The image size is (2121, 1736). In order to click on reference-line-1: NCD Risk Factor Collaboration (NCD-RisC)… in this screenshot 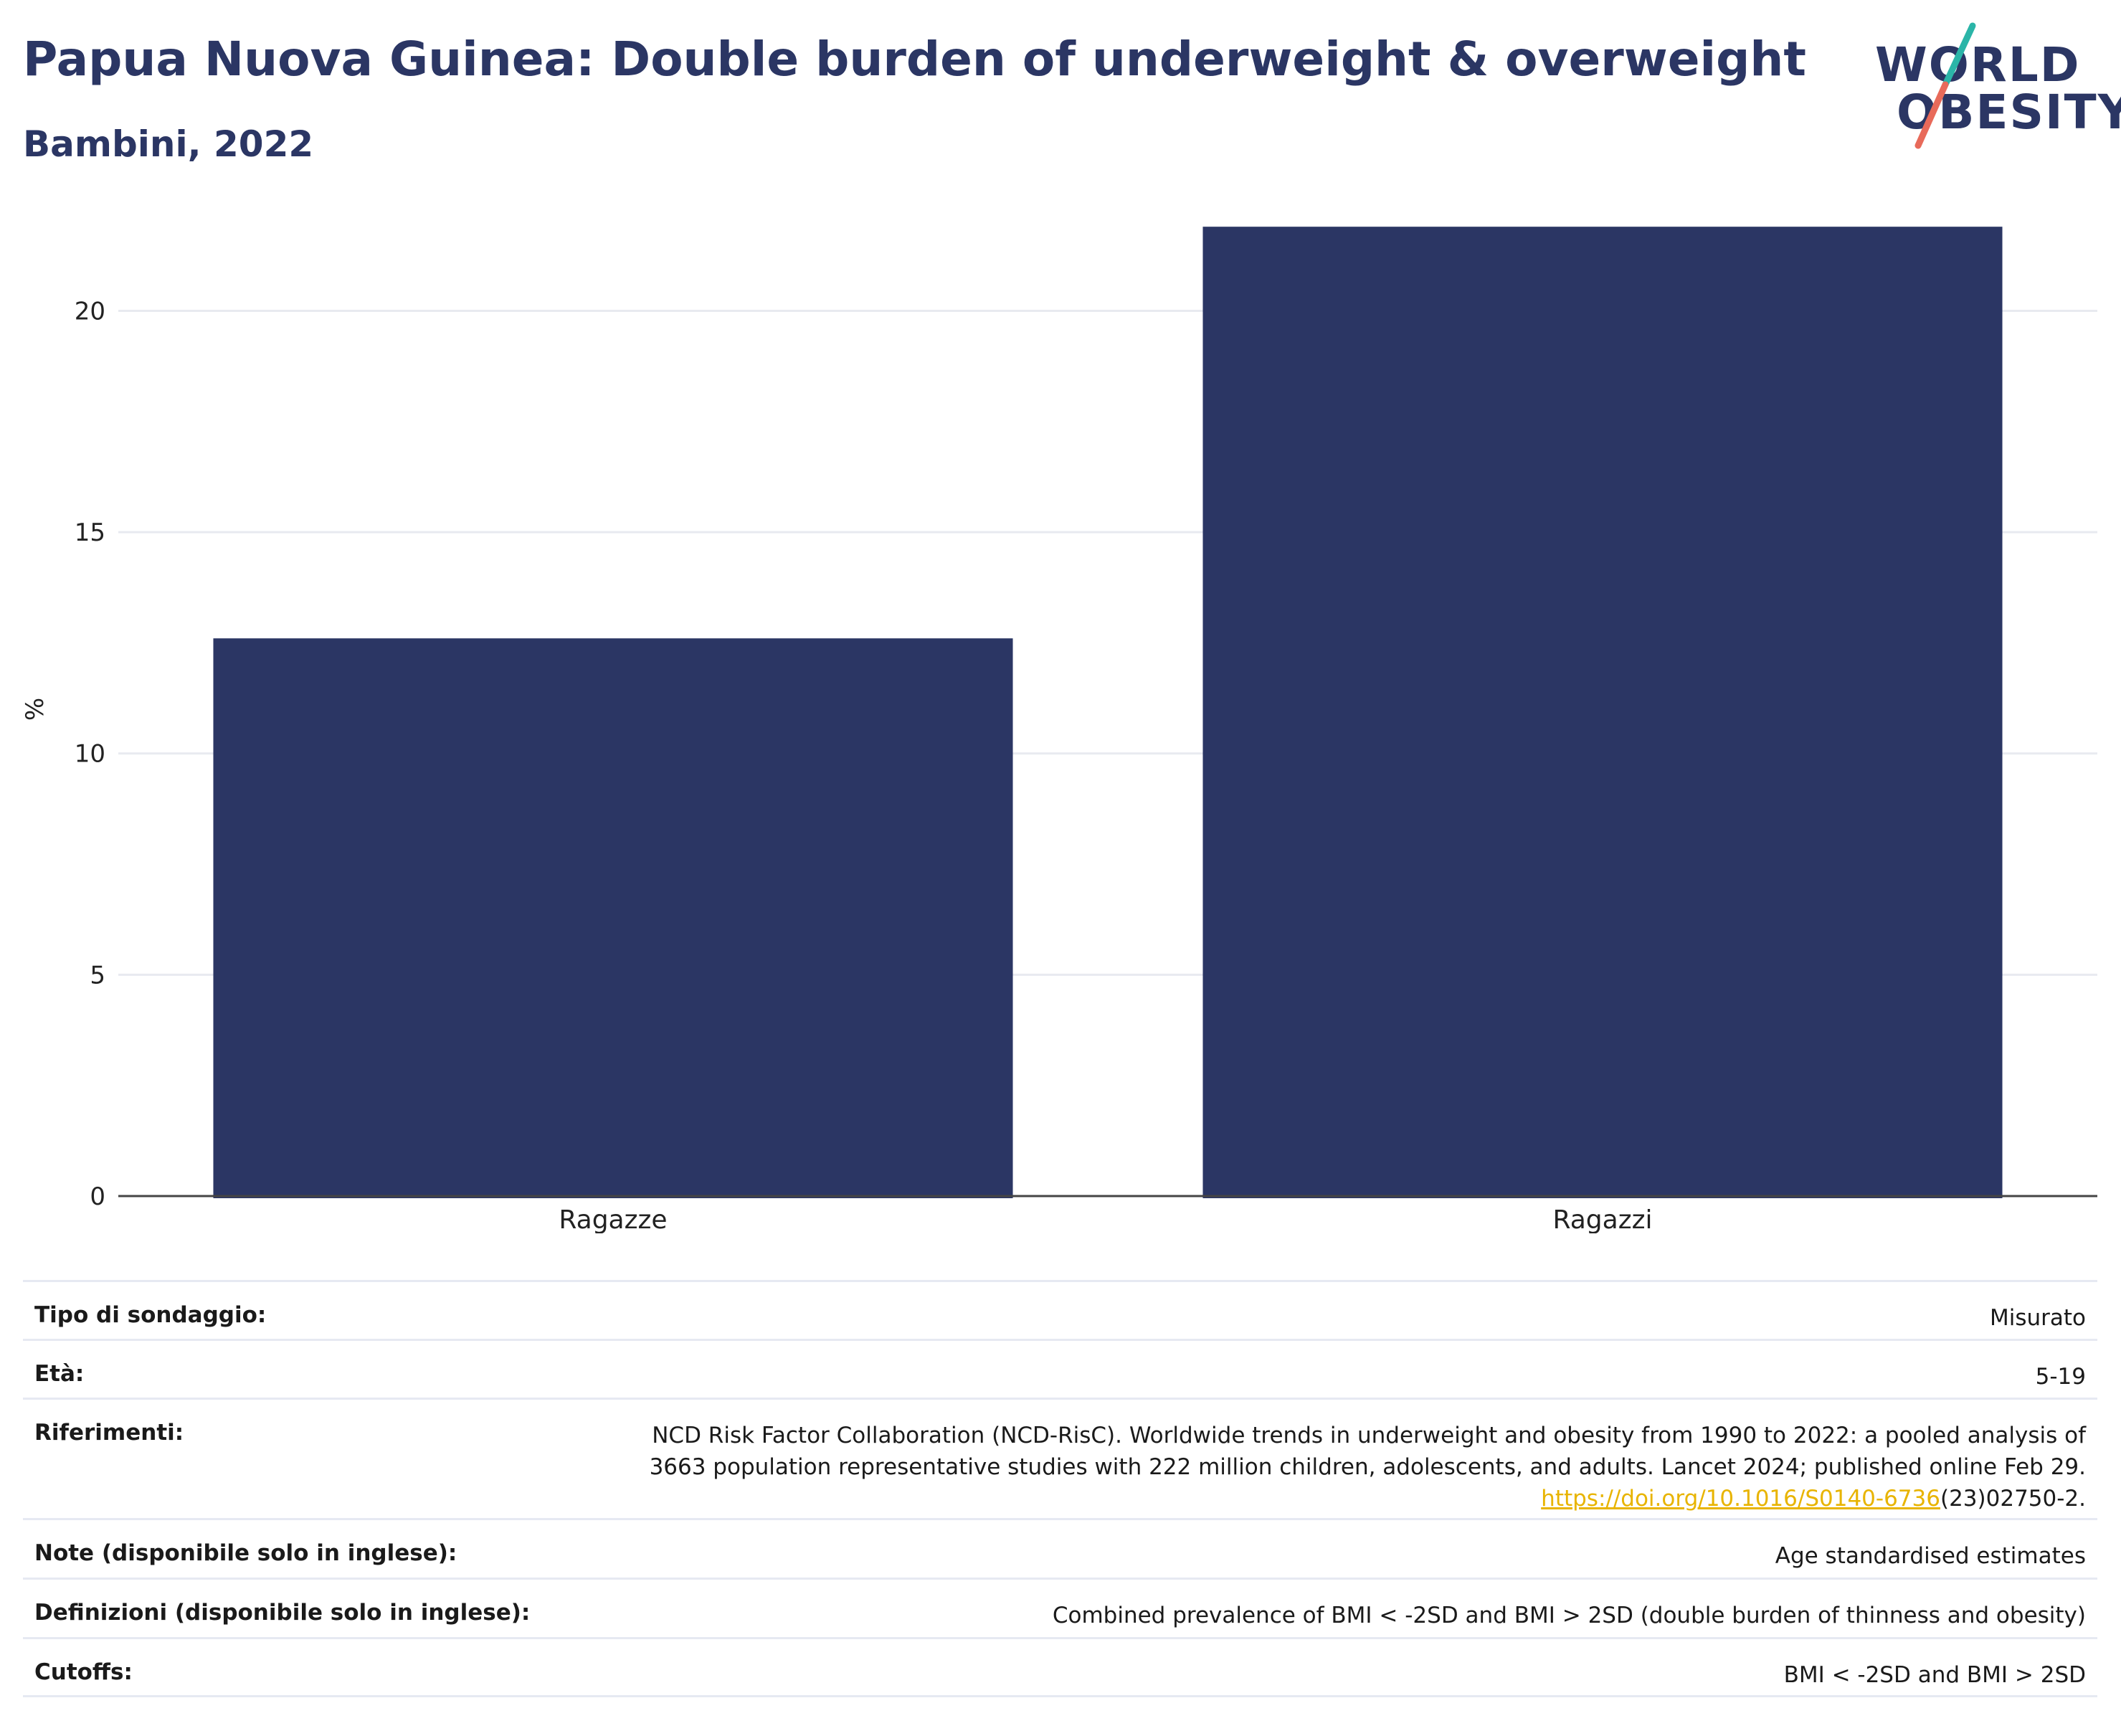, I will do `click(1369, 1435)`.